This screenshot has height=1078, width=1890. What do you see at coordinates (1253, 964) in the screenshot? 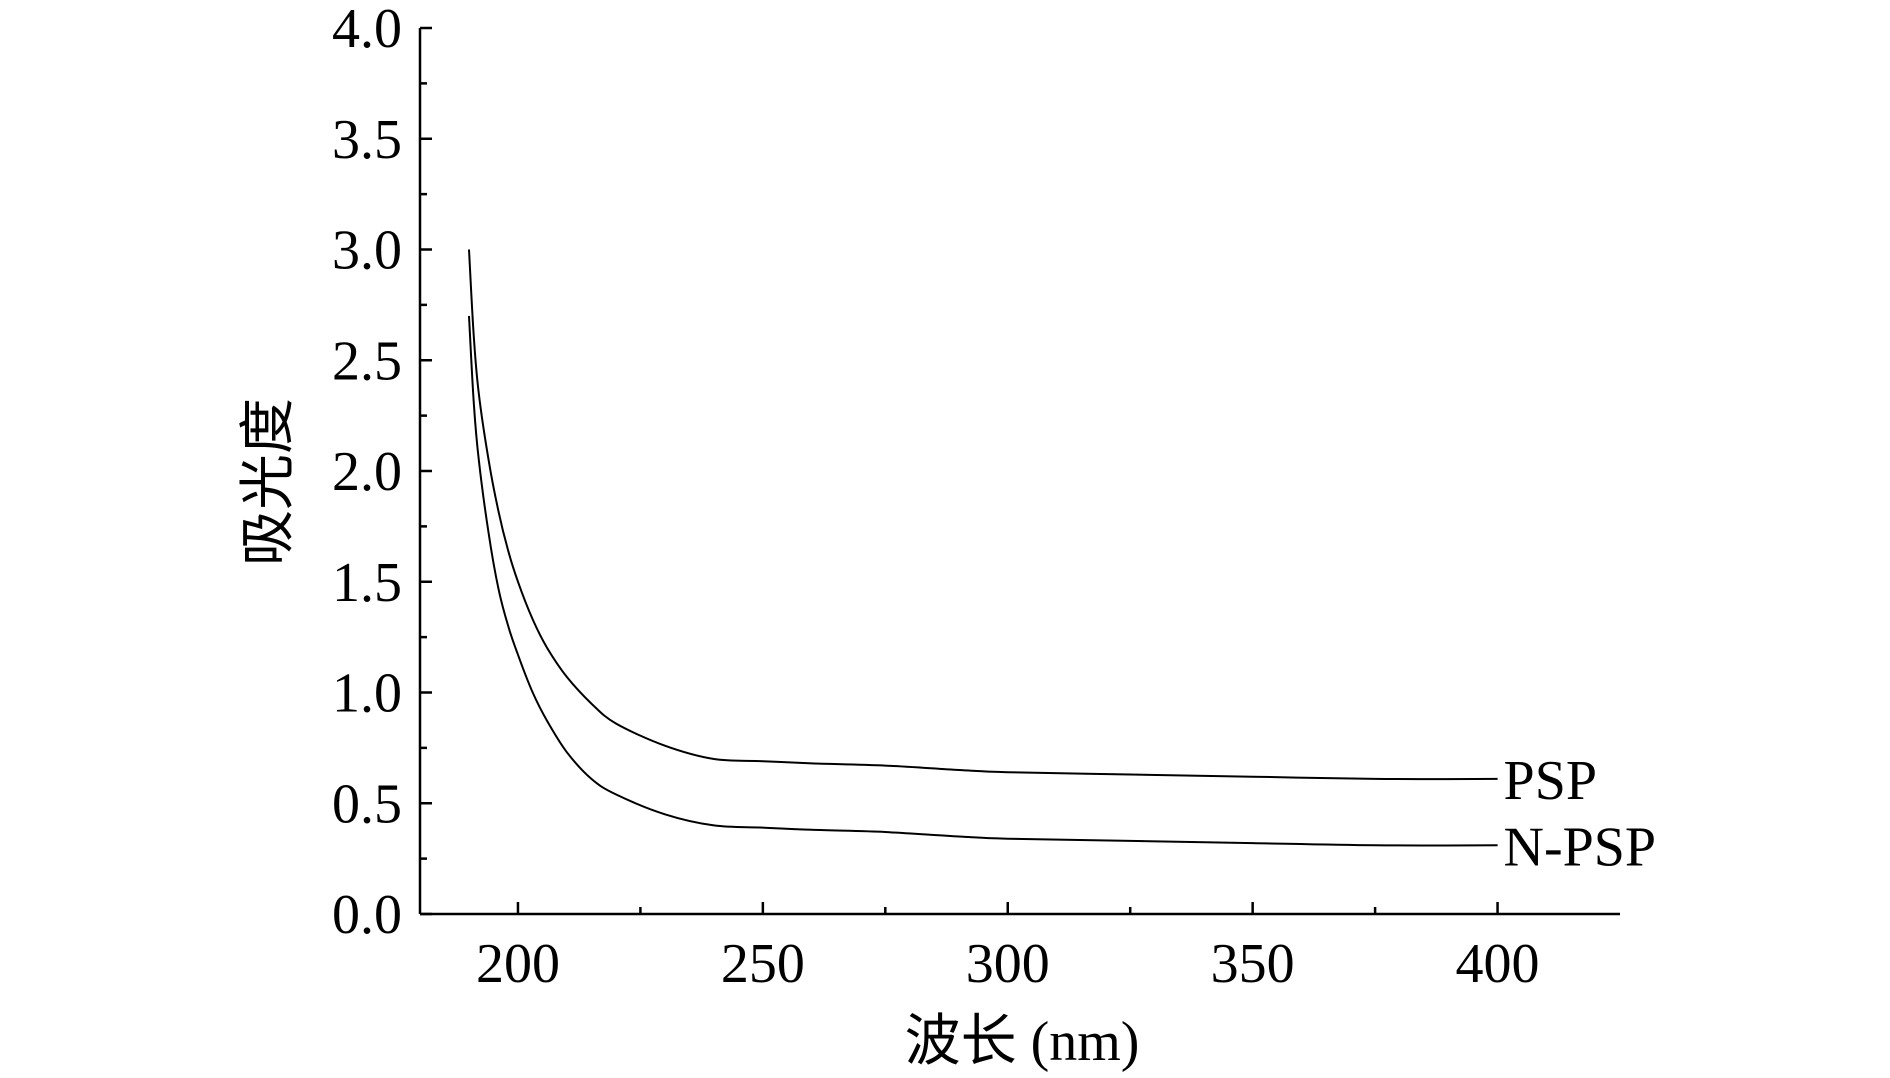
I see `x-tick-label: 350` at bounding box center [1253, 964].